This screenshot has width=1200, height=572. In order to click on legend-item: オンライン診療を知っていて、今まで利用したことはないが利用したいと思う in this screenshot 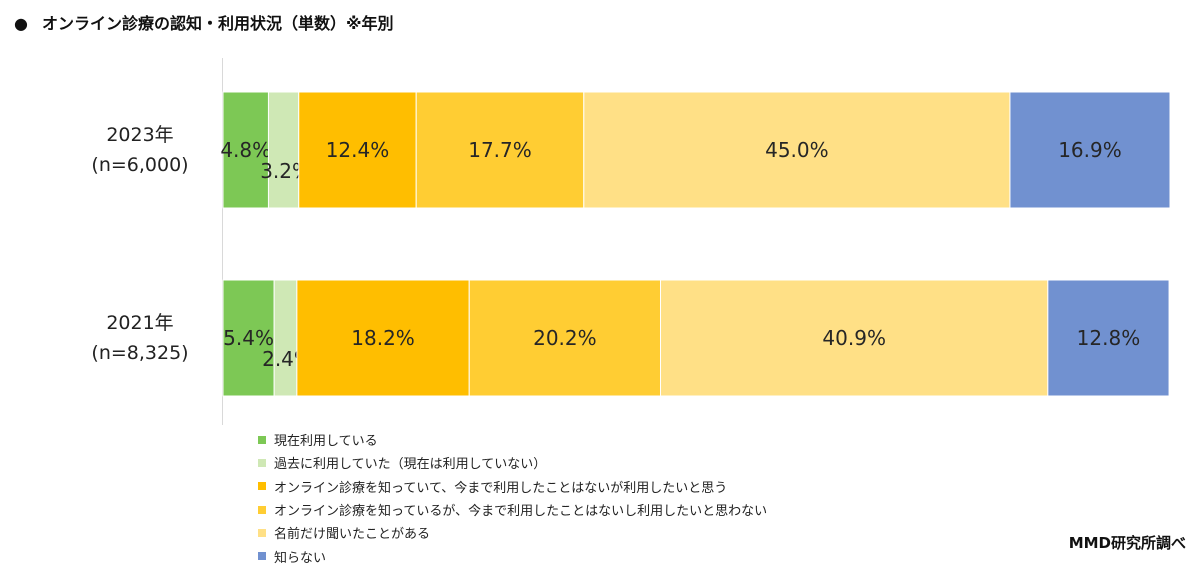, I will do `click(512, 486)`.